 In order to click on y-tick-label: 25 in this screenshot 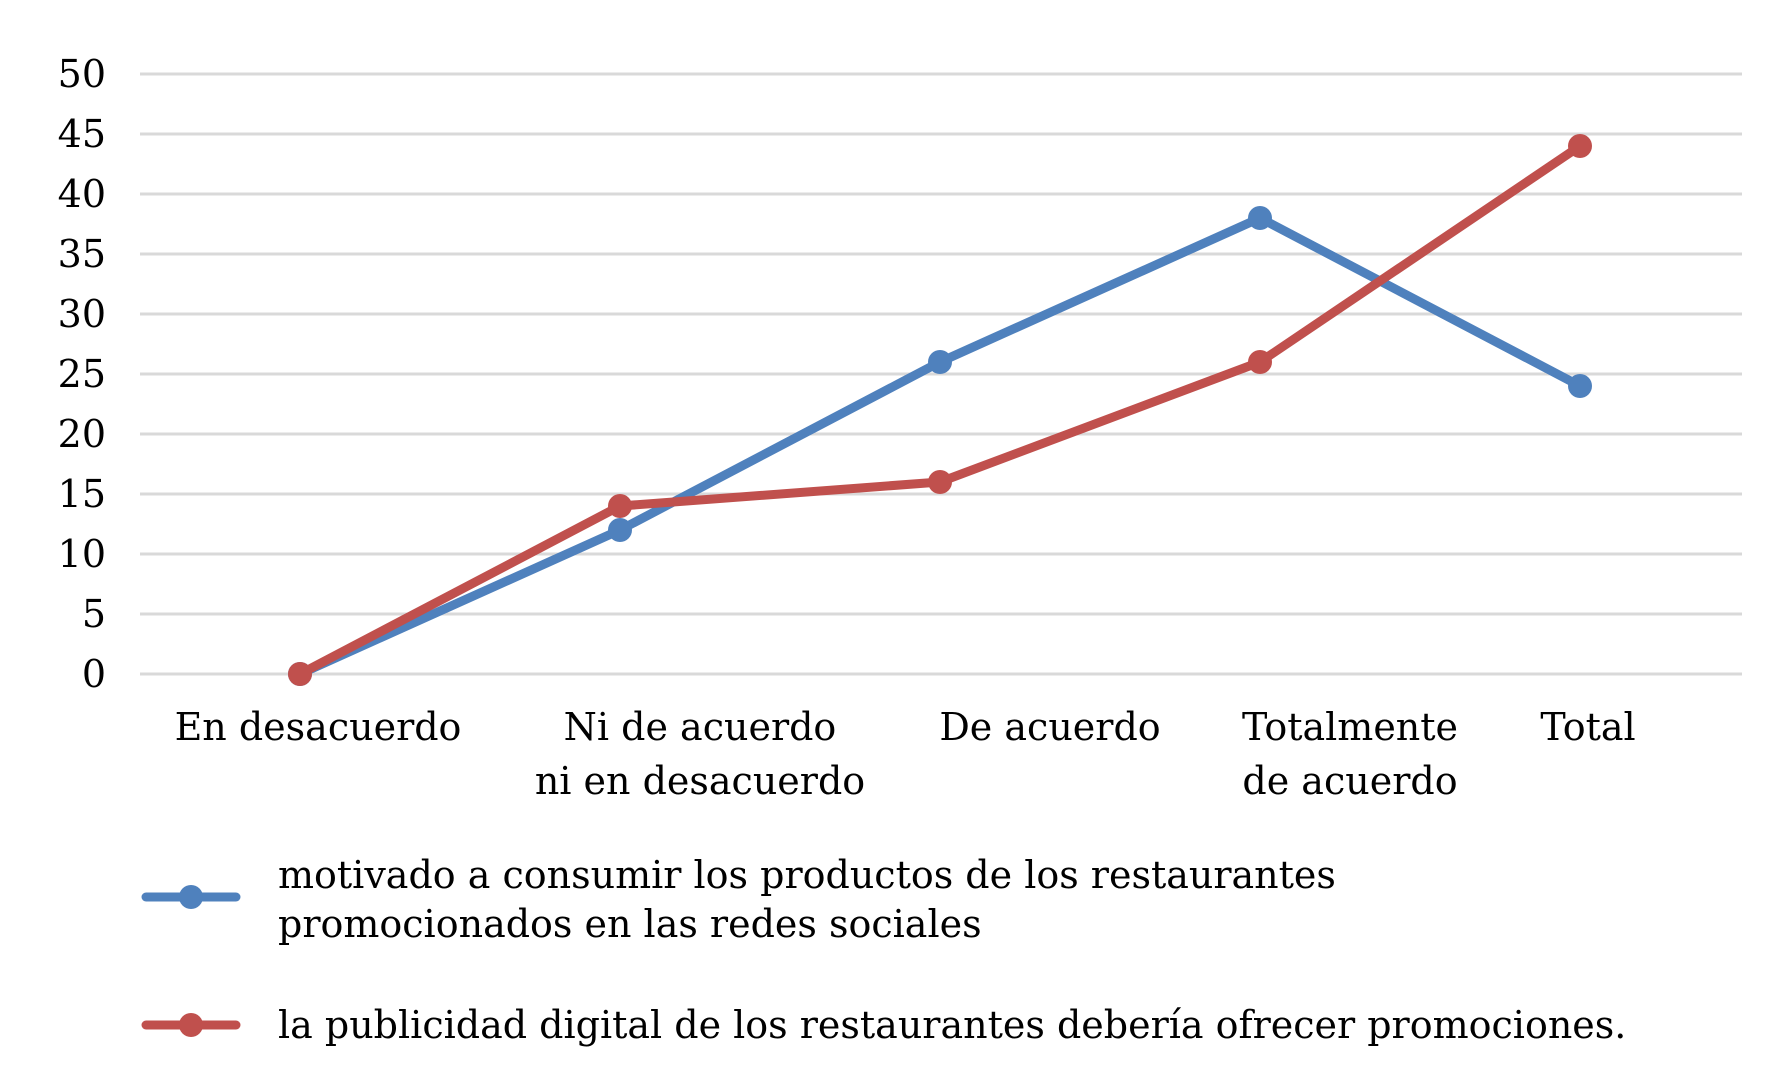, I will do `click(82, 374)`.